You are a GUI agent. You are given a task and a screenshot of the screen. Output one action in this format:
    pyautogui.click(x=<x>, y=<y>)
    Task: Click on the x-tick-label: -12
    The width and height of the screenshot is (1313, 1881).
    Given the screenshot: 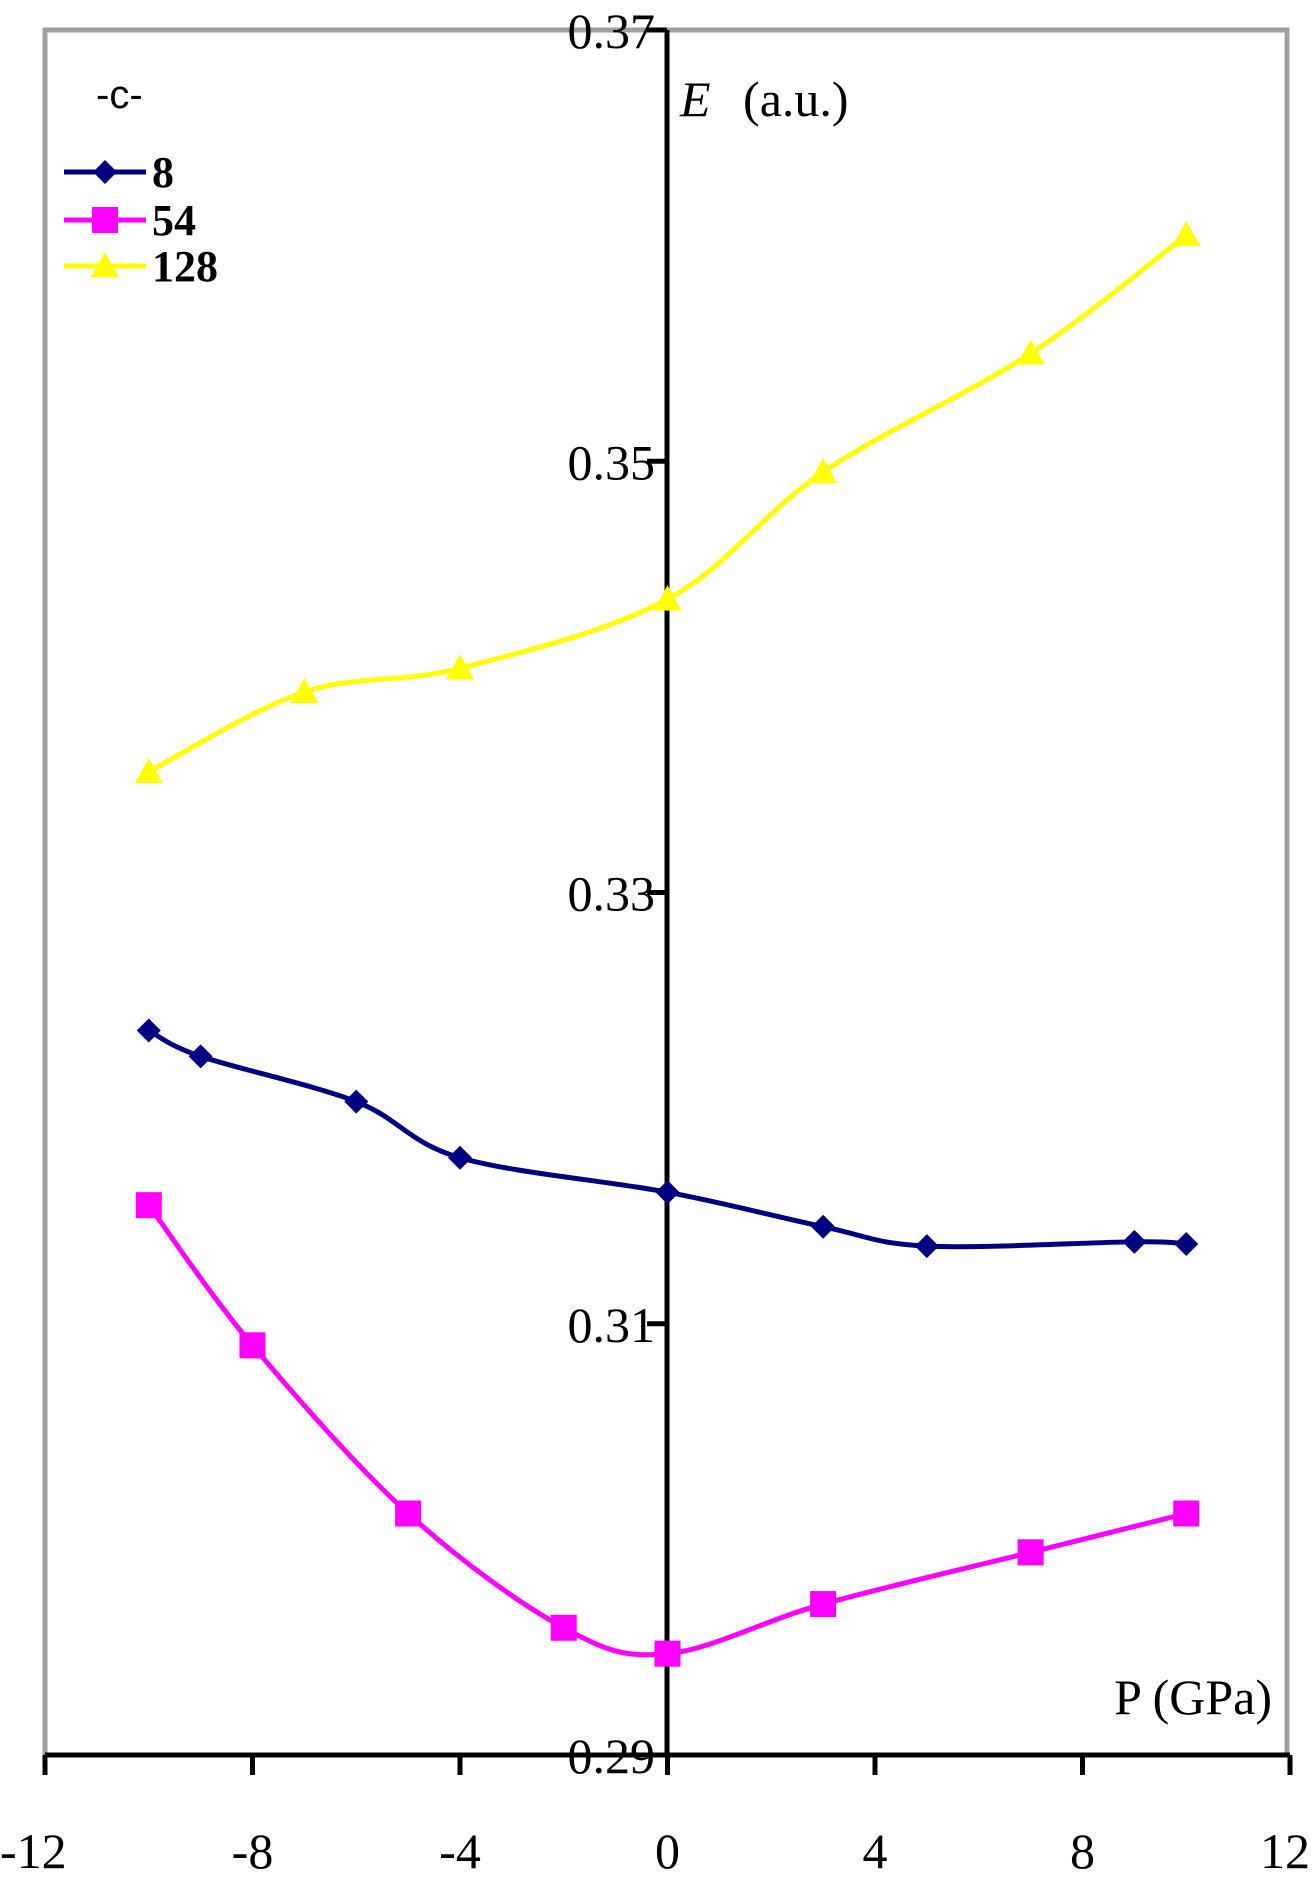 What is the action you would take?
    pyautogui.click(x=33, y=1851)
    